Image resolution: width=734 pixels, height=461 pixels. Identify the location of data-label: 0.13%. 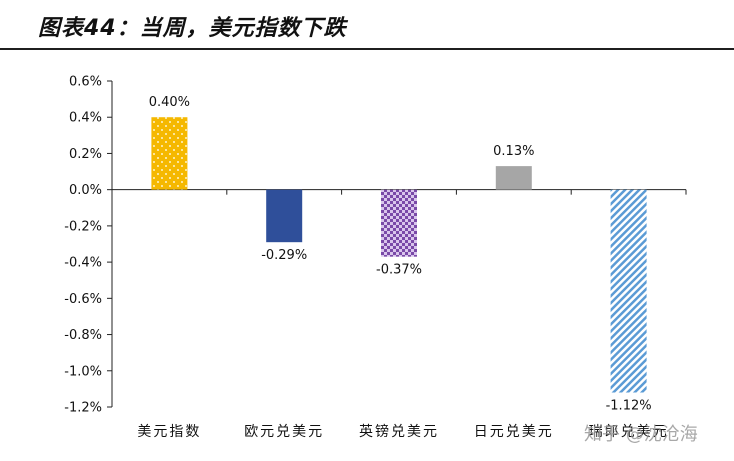
(513, 151).